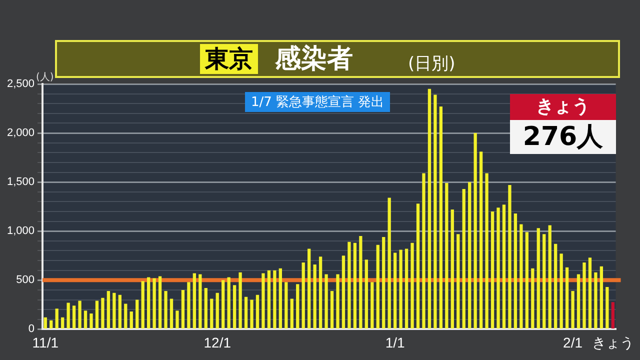 The width and height of the screenshot is (640, 360). Describe the element at coordinates (317, 102) in the screenshot. I see `annotation: 1/7 緊急事態宣言 発出` at that location.